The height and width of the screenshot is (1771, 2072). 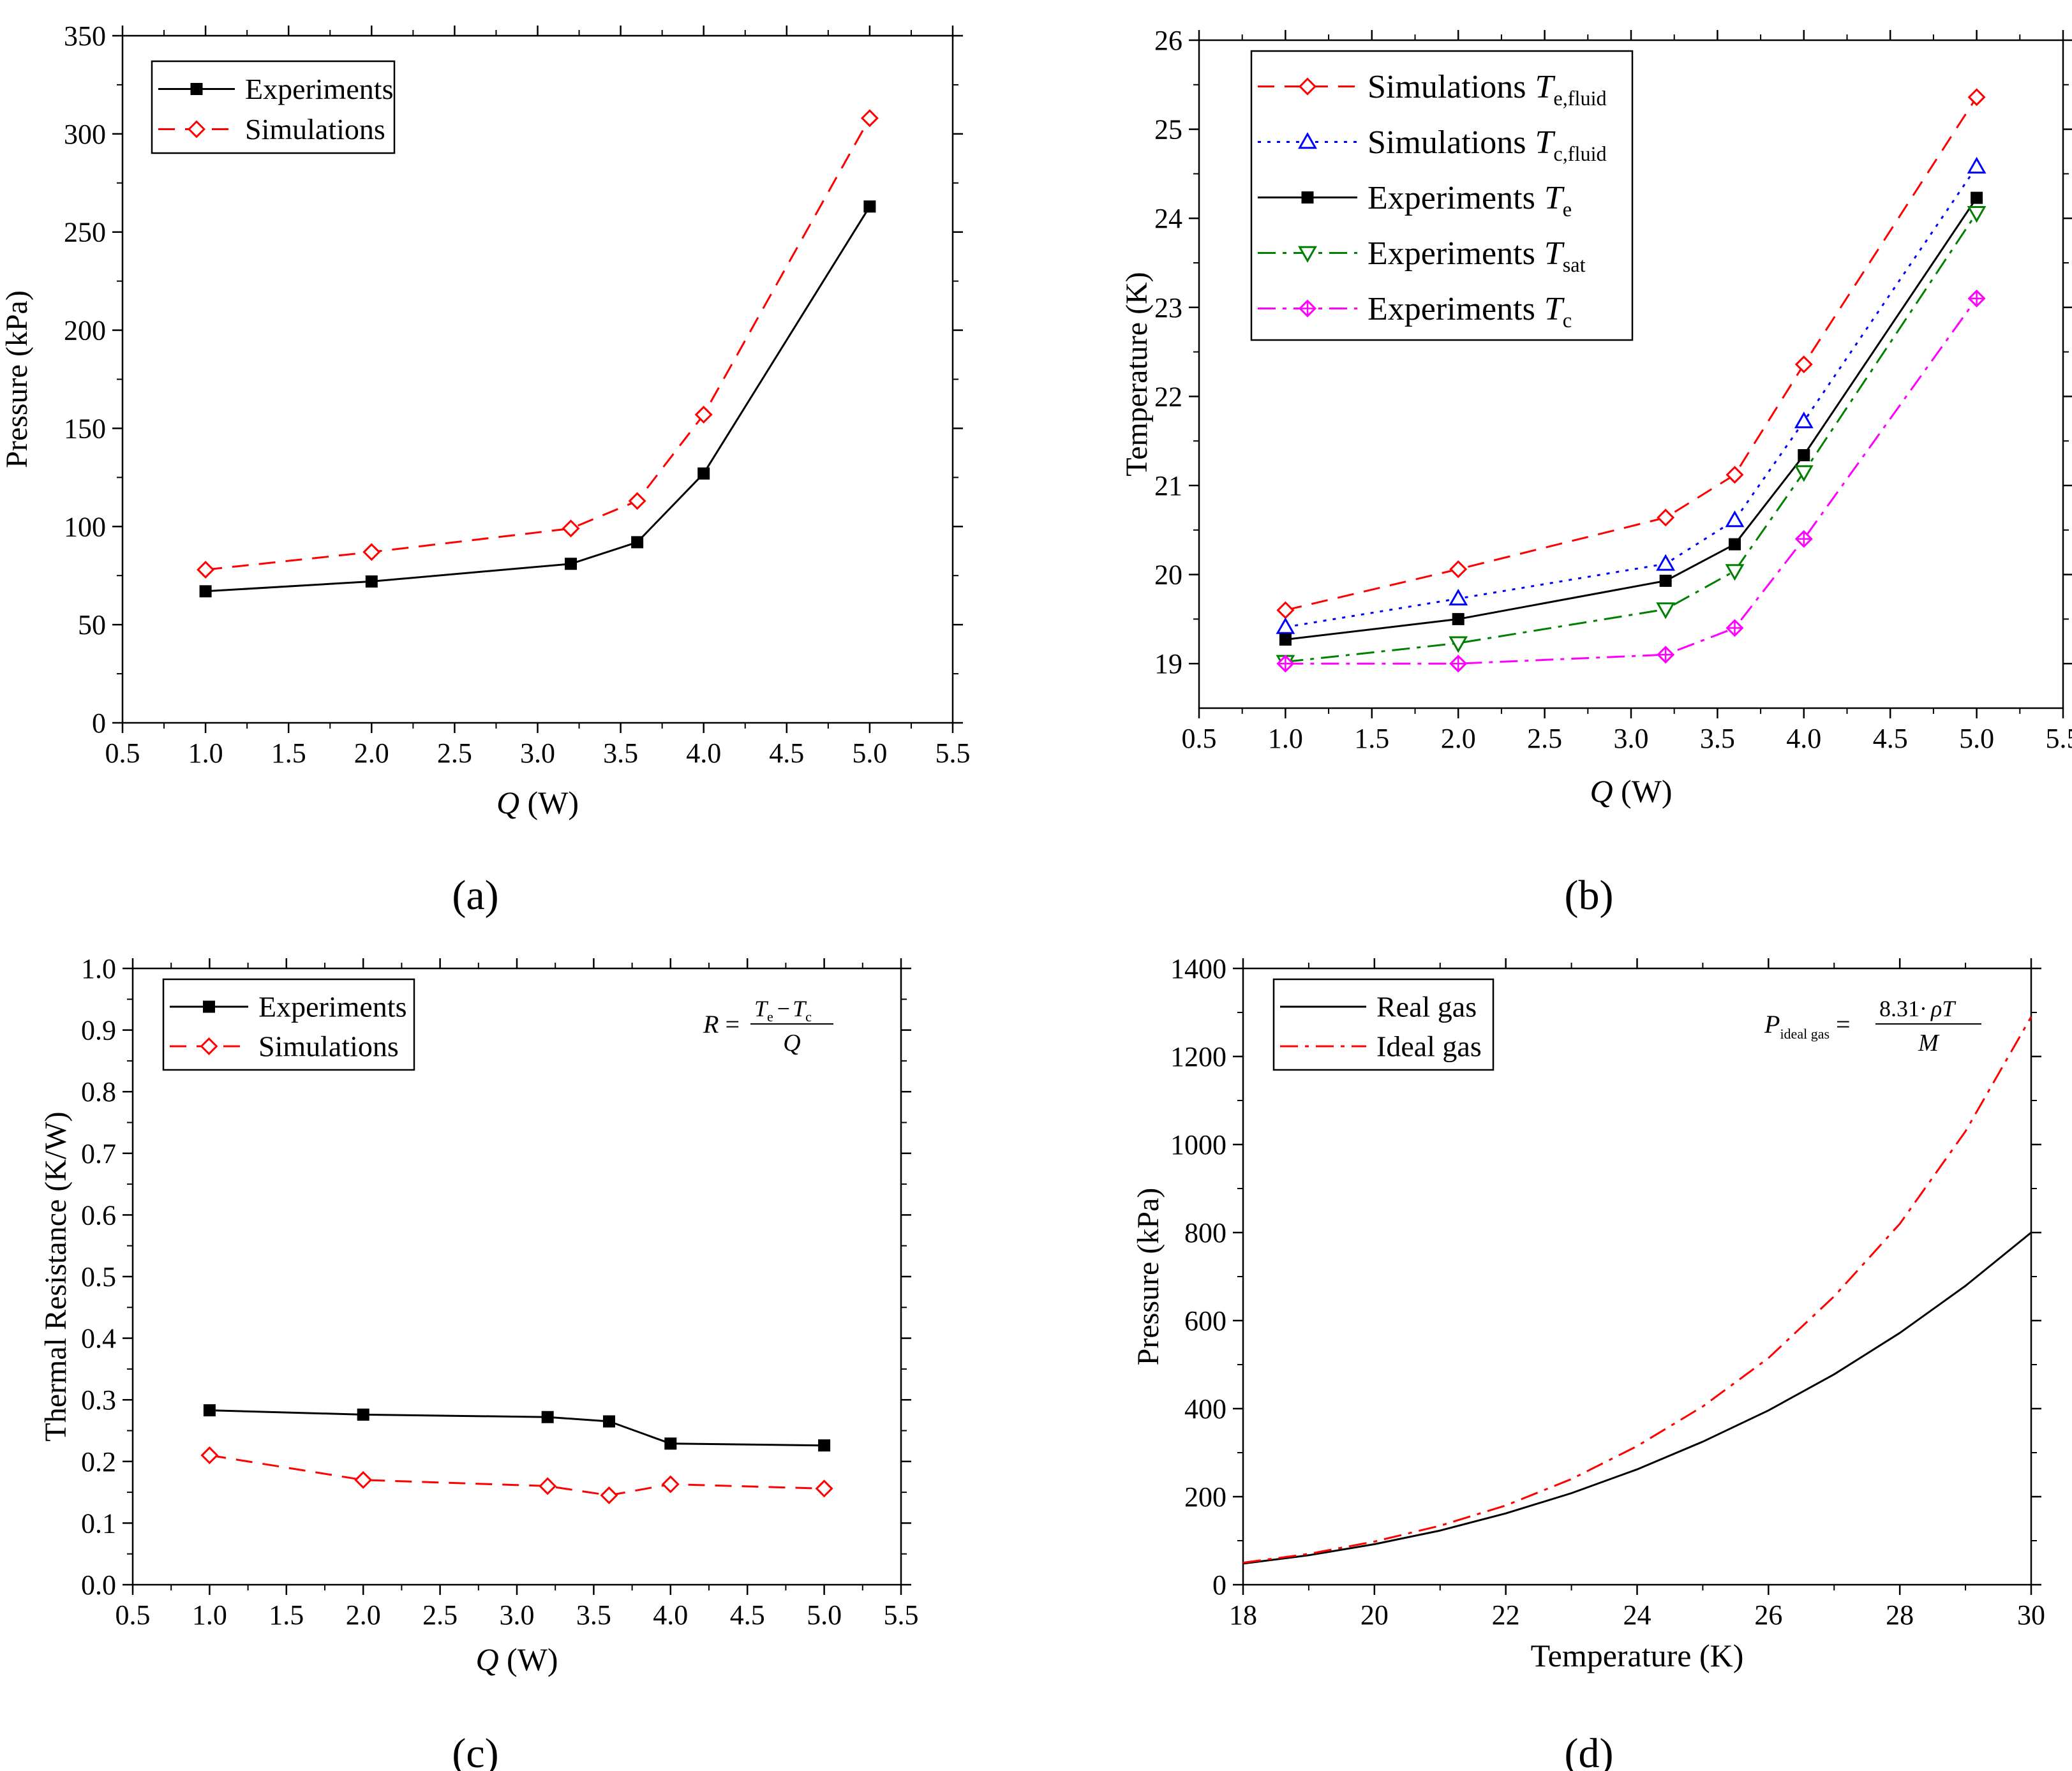 I want to click on y-tick-label: 1400, so click(x=1198, y=969).